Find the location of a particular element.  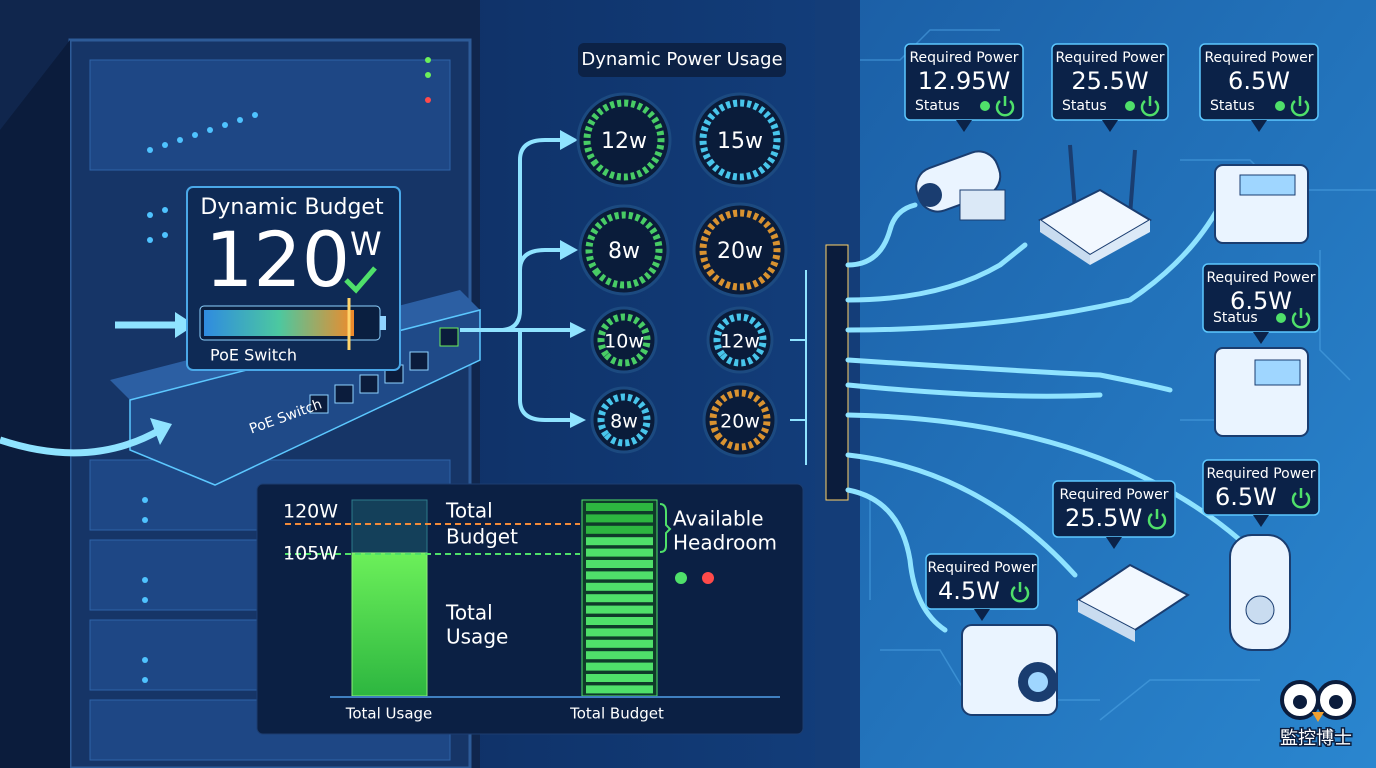

card-power: 12.95W is located at coordinates (964, 81).